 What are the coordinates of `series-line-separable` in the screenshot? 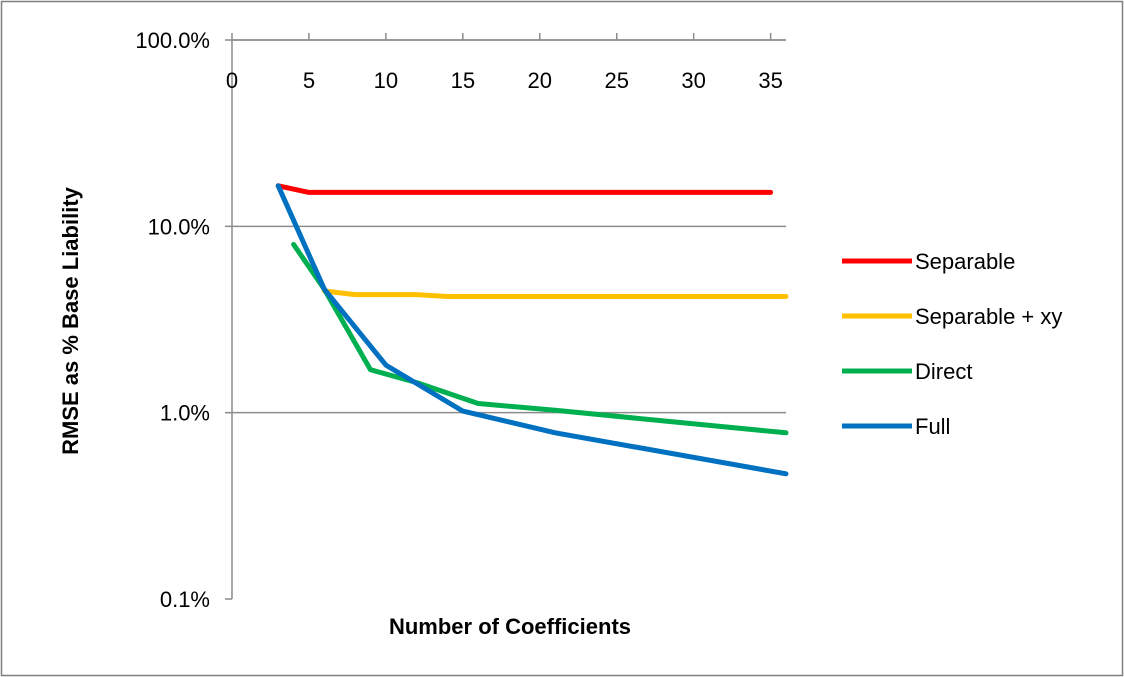 It's located at (524, 189).